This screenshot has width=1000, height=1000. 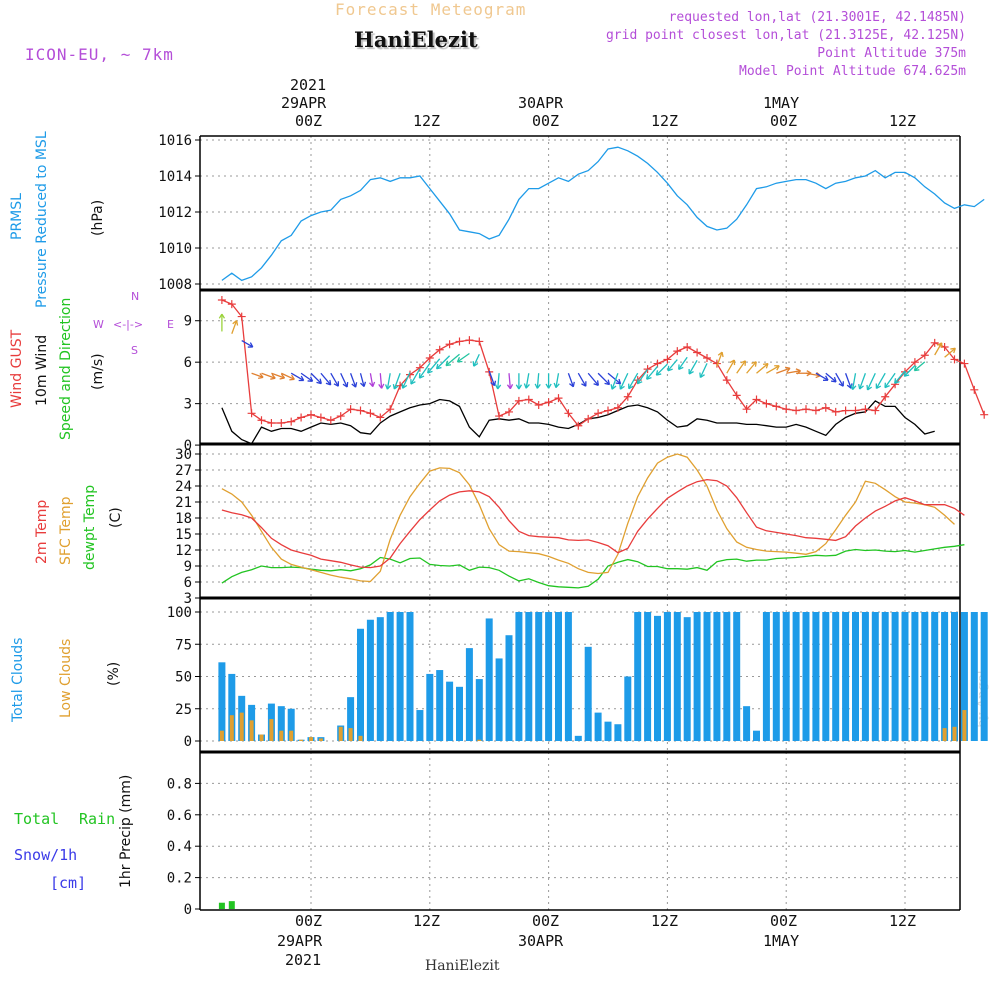 What do you see at coordinates (170, 324) in the screenshot?
I see `compass-e: E` at bounding box center [170, 324].